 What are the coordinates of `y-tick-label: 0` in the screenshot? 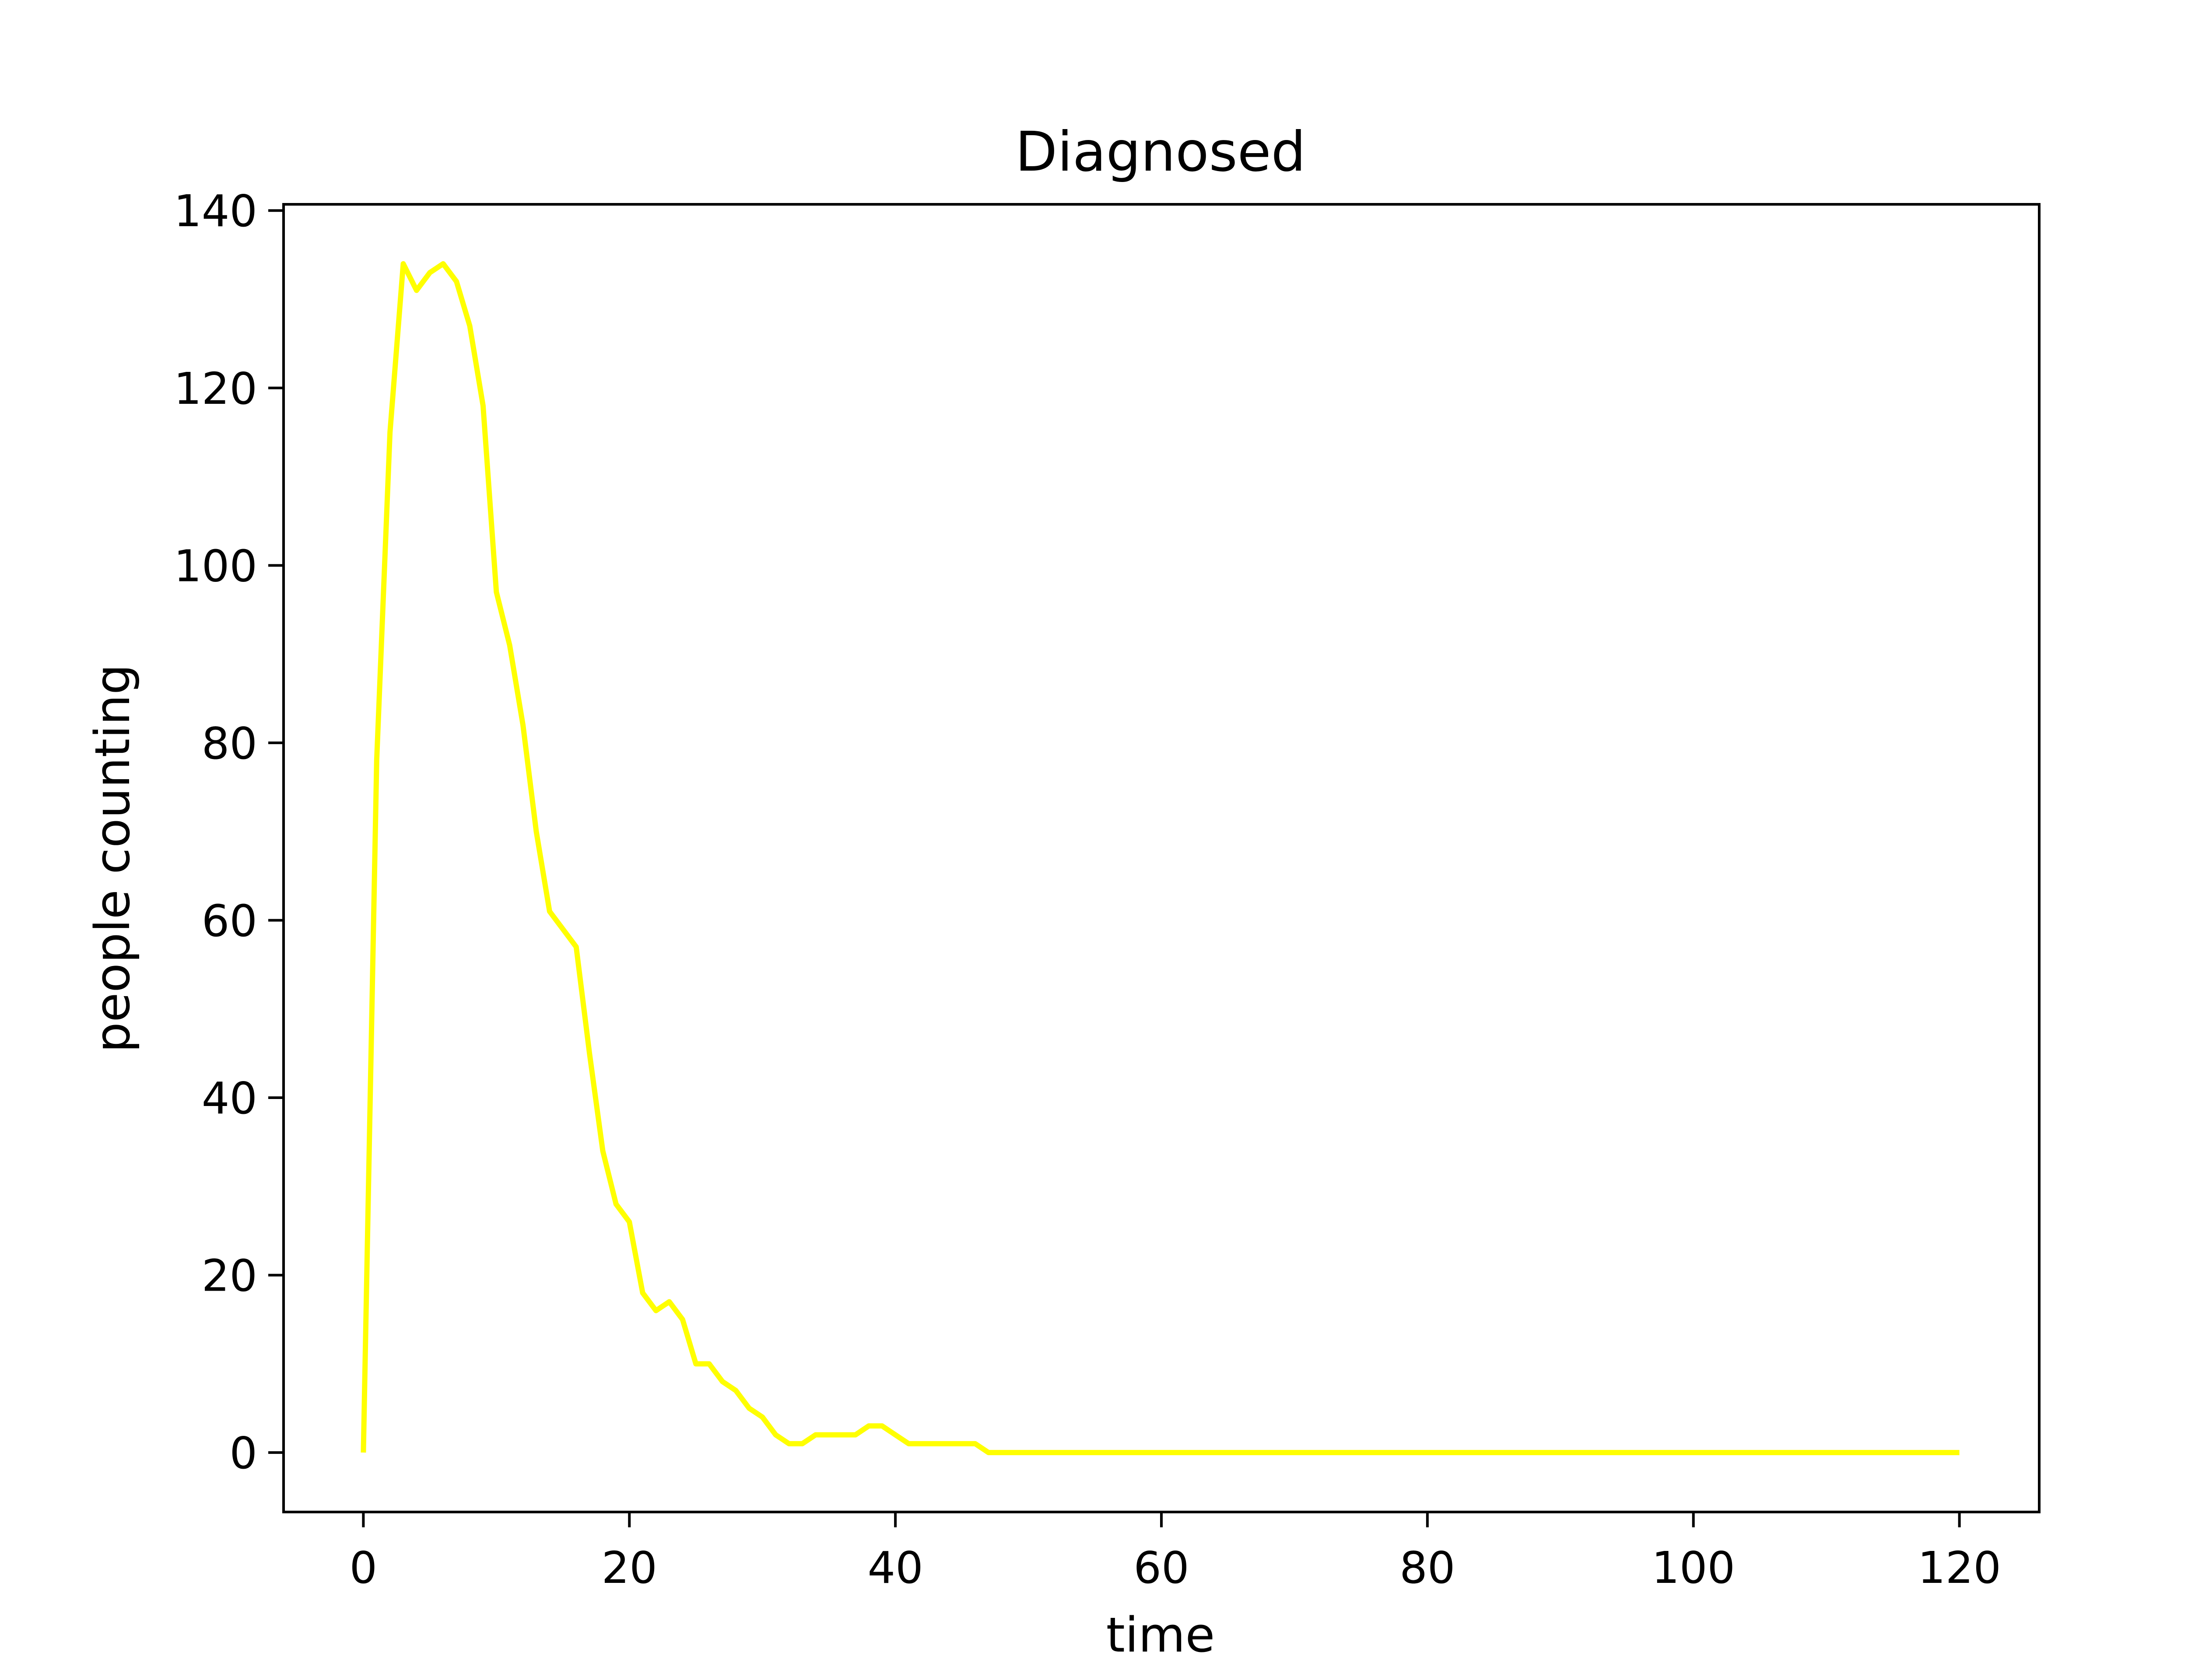 It's located at (243, 1453).